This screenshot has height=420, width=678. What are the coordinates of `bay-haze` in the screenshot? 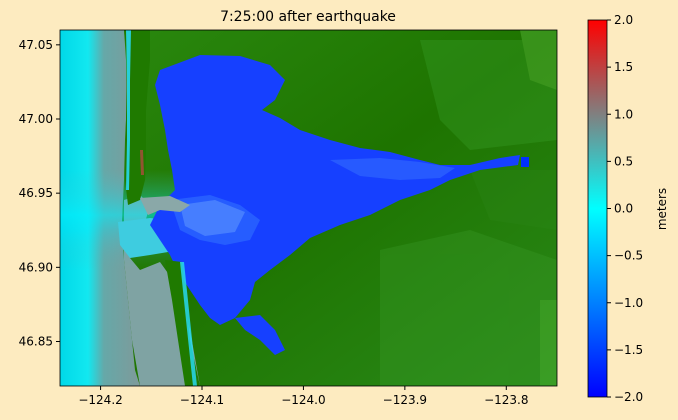 It's located at (212, 218).